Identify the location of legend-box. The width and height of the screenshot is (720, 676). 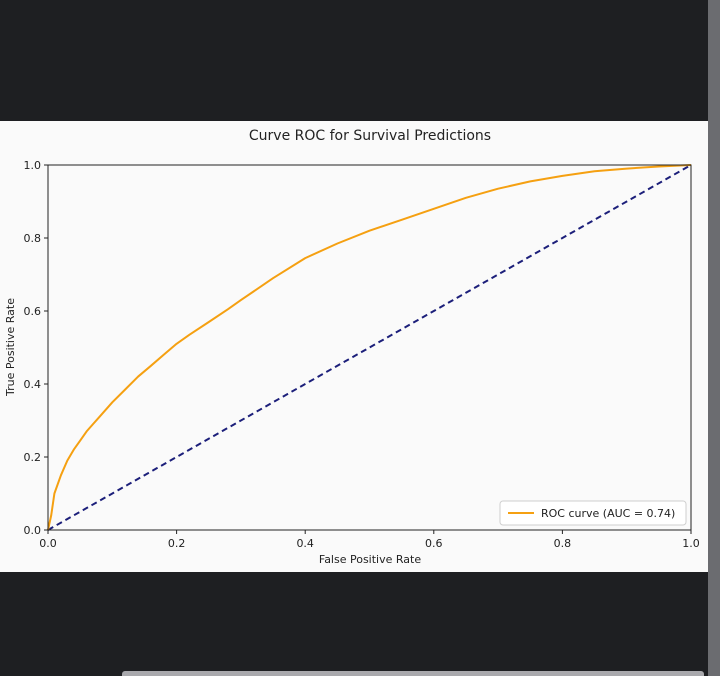
(593, 513).